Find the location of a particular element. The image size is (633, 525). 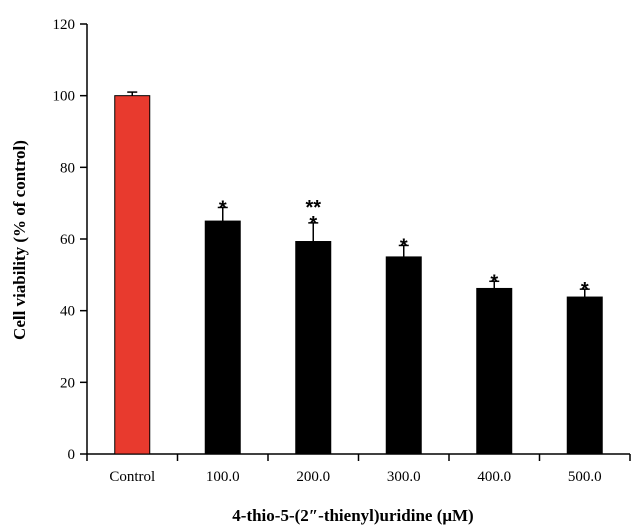

x-axis-label: 4-thio-5-(2″-thienyl)uridine (μM) is located at coordinates (352, 515).